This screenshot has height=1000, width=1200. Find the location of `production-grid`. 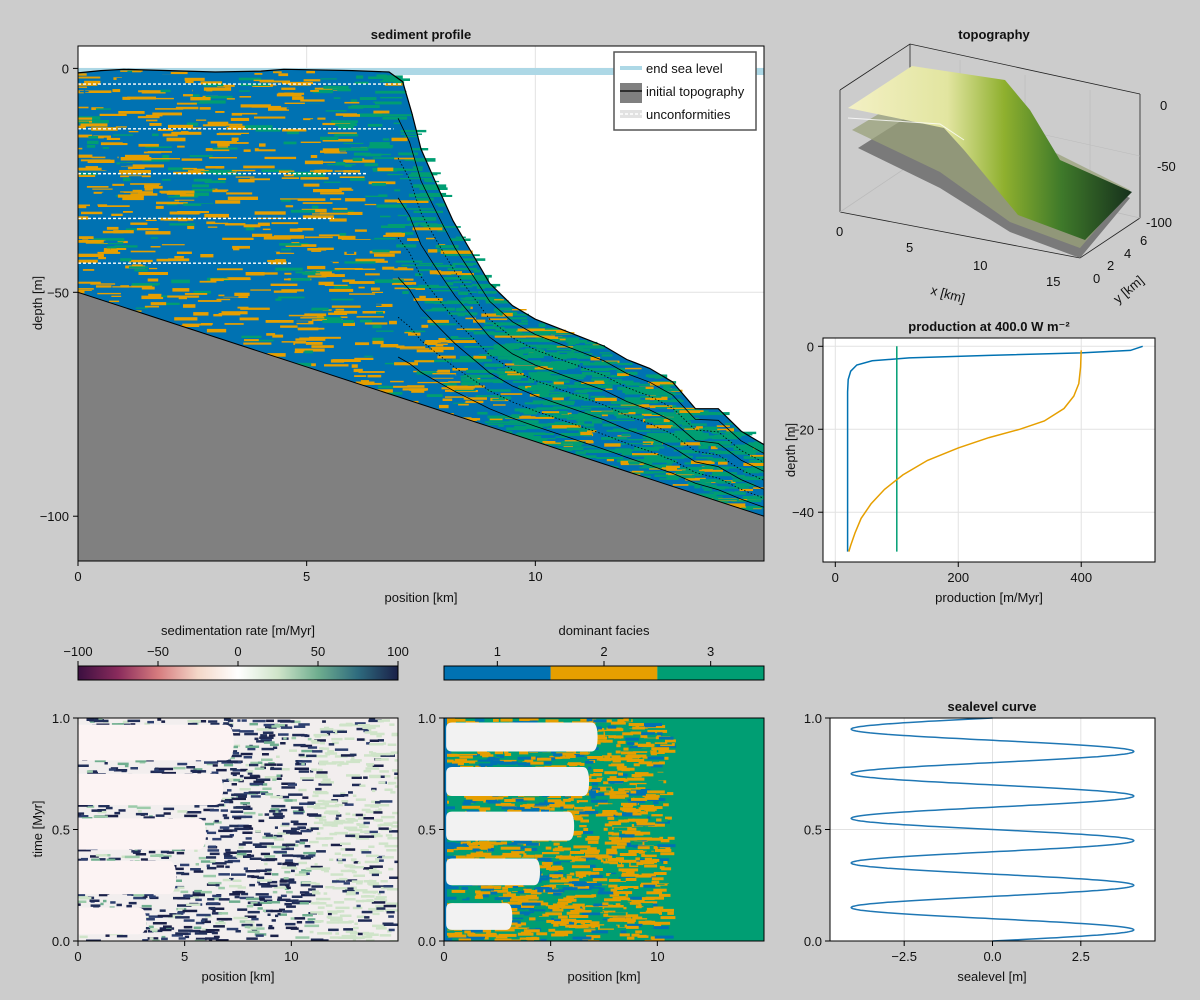

production-grid is located at coordinates (989, 450).